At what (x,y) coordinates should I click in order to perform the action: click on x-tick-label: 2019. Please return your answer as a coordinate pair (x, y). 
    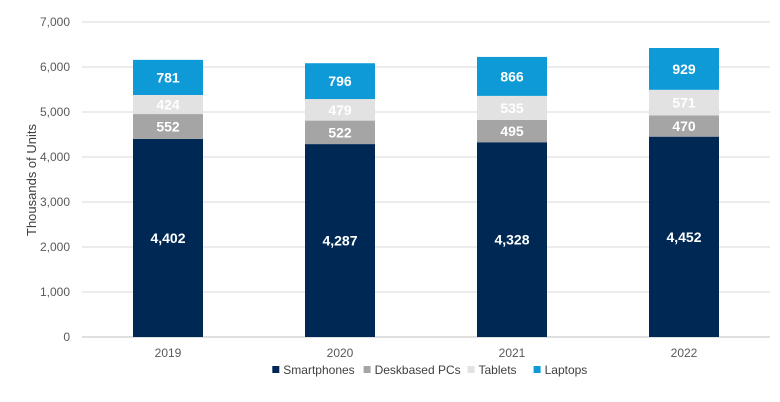
    Looking at the image, I should click on (168, 353).